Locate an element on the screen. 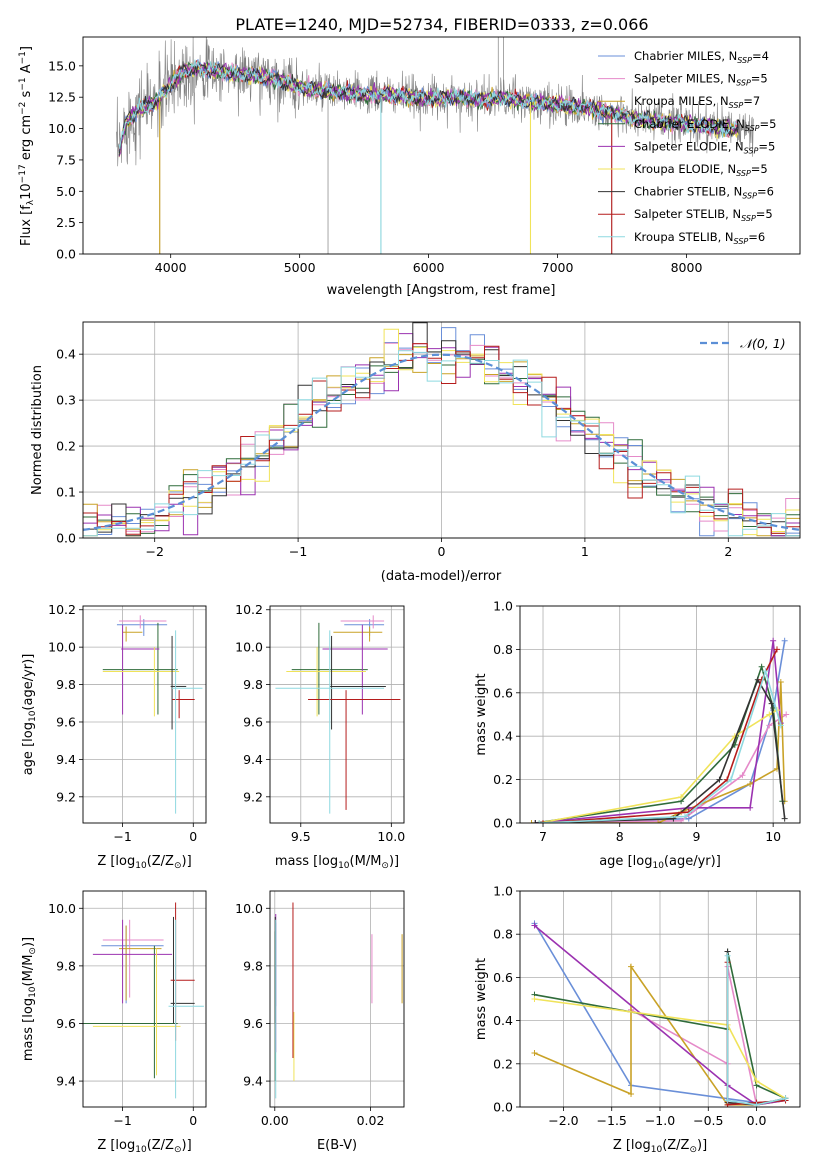 The image size is (819, 1170). normal-distribution-curve is located at coordinates (441, 442).